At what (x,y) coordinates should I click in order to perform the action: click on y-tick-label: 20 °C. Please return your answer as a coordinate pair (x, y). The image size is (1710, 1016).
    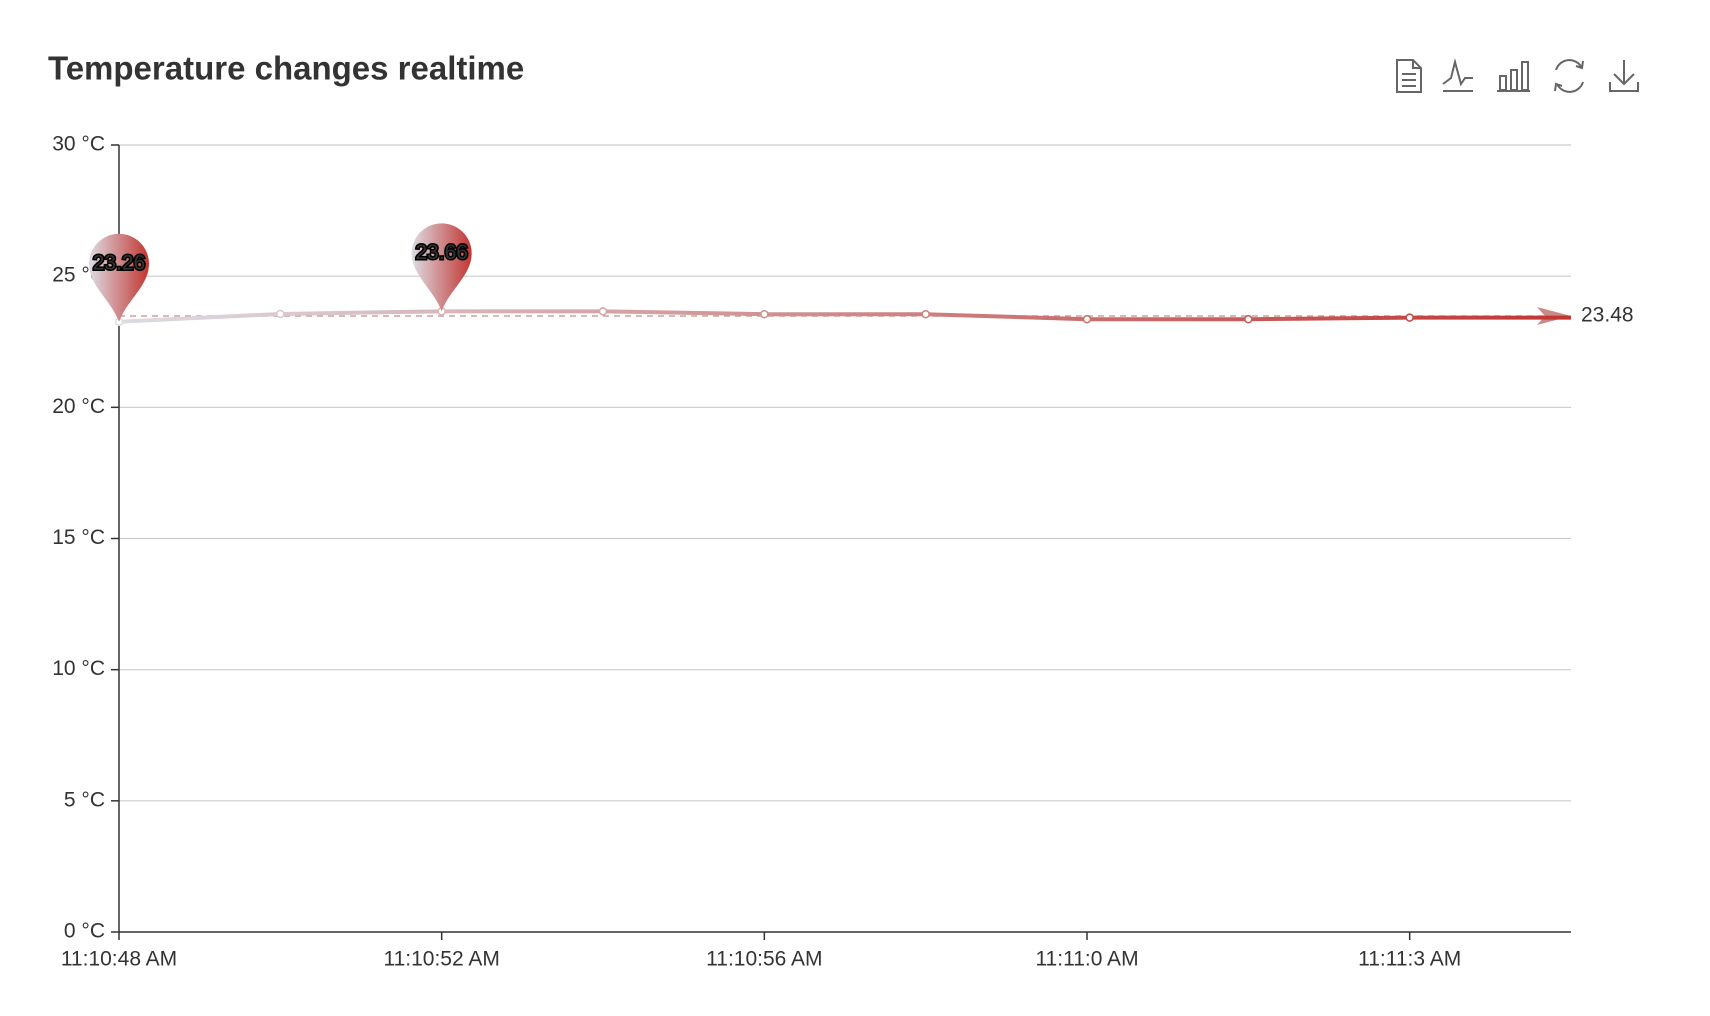
    Looking at the image, I should click on (78, 406).